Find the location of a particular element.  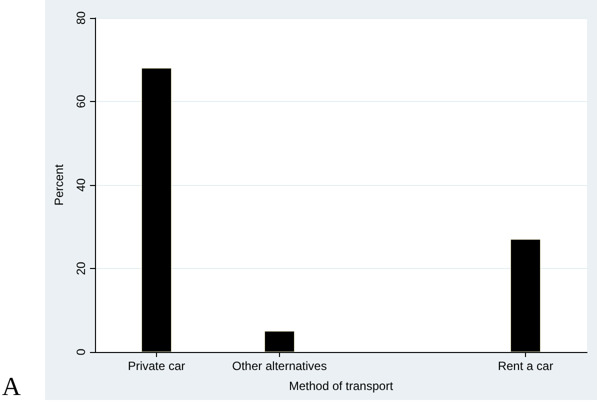

y-tick-label: 40 is located at coordinates (81, 185).